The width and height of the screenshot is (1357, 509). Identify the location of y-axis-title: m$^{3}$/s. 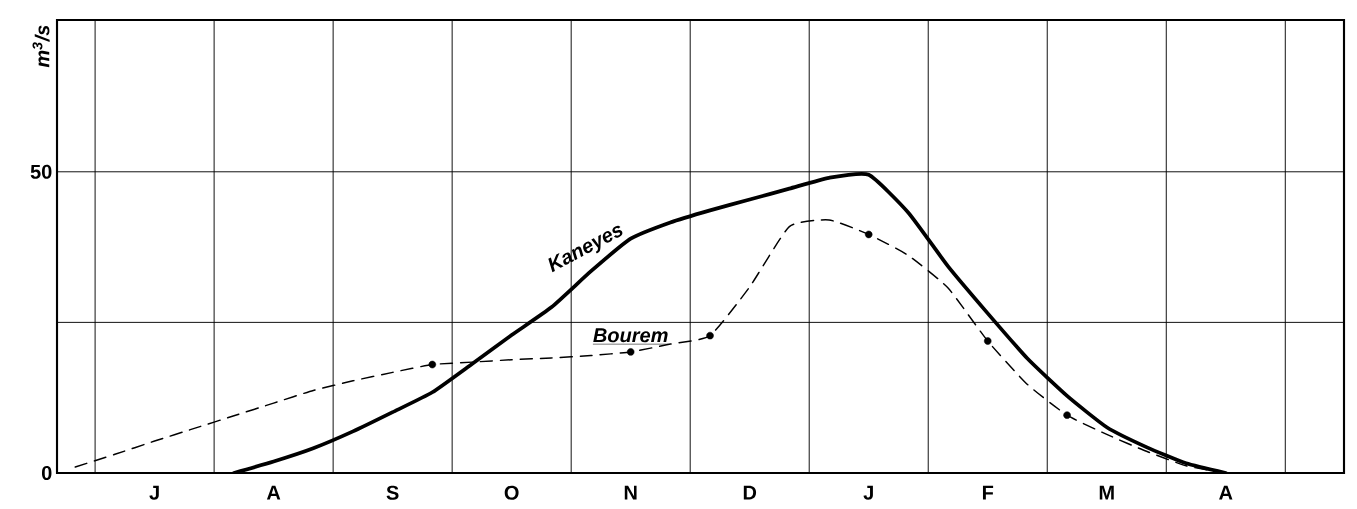
(41, 46).